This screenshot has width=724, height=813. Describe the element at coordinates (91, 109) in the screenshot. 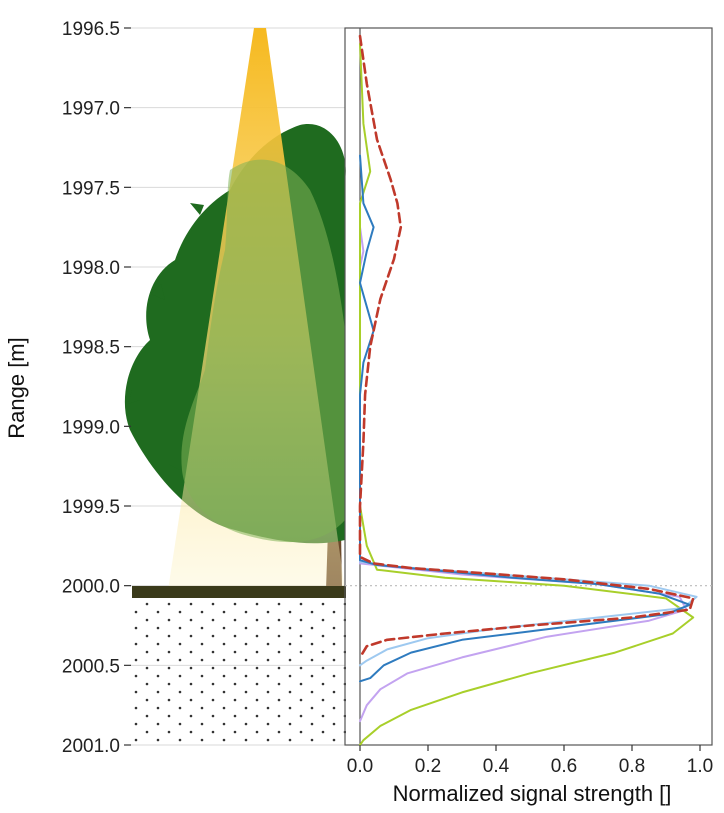

I see `y-tick-label: 1997.0` at that location.